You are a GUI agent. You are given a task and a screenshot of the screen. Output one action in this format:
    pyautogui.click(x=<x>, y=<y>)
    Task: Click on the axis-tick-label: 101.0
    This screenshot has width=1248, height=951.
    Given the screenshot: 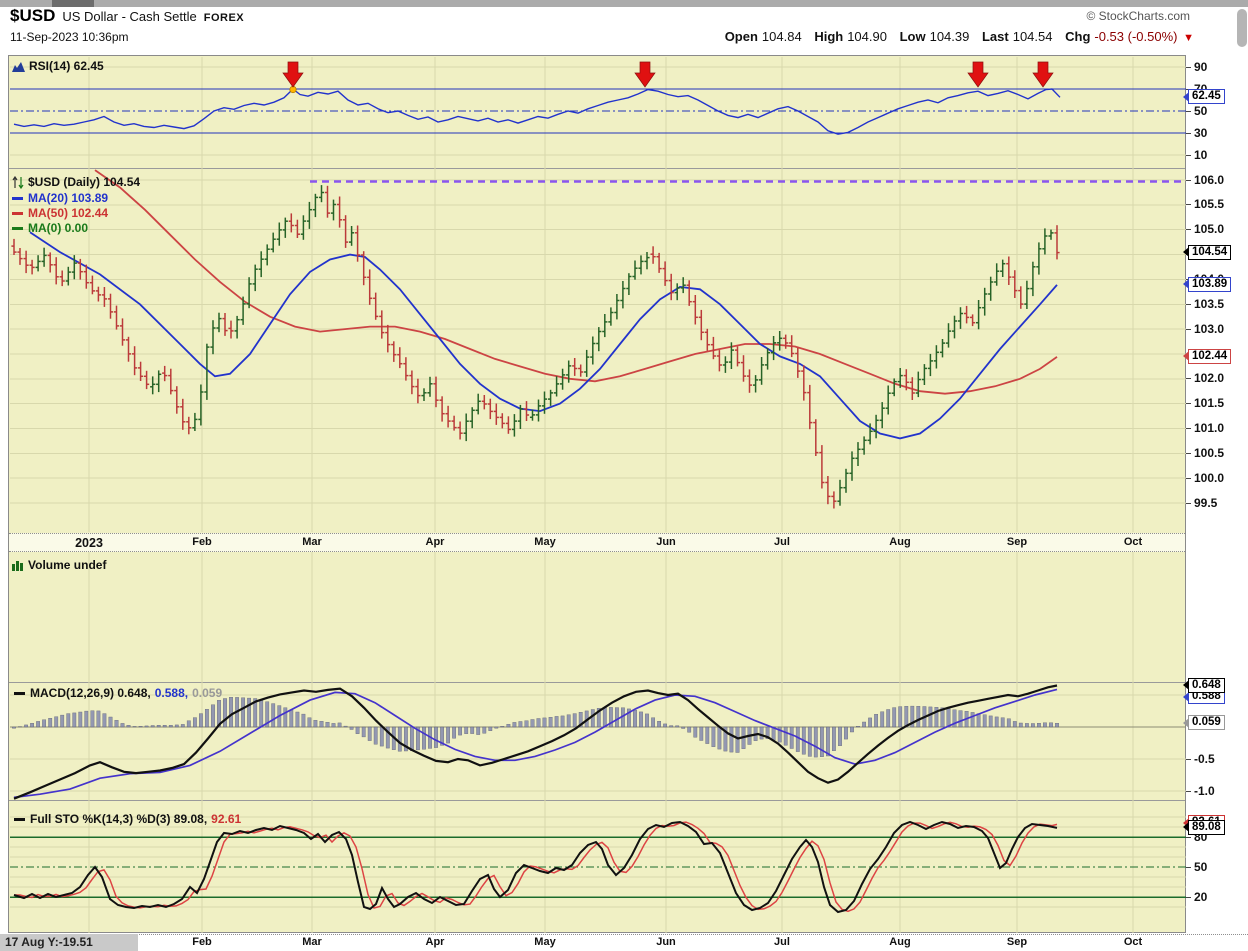 What is the action you would take?
    pyautogui.click(x=1209, y=428)
    